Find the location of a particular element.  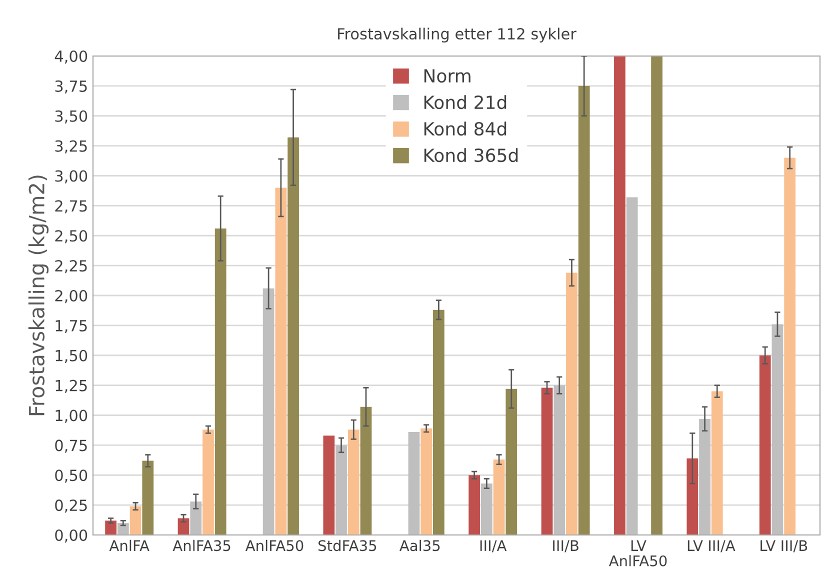

legend-label: Kond 21d is located at coordinates (465, 102).